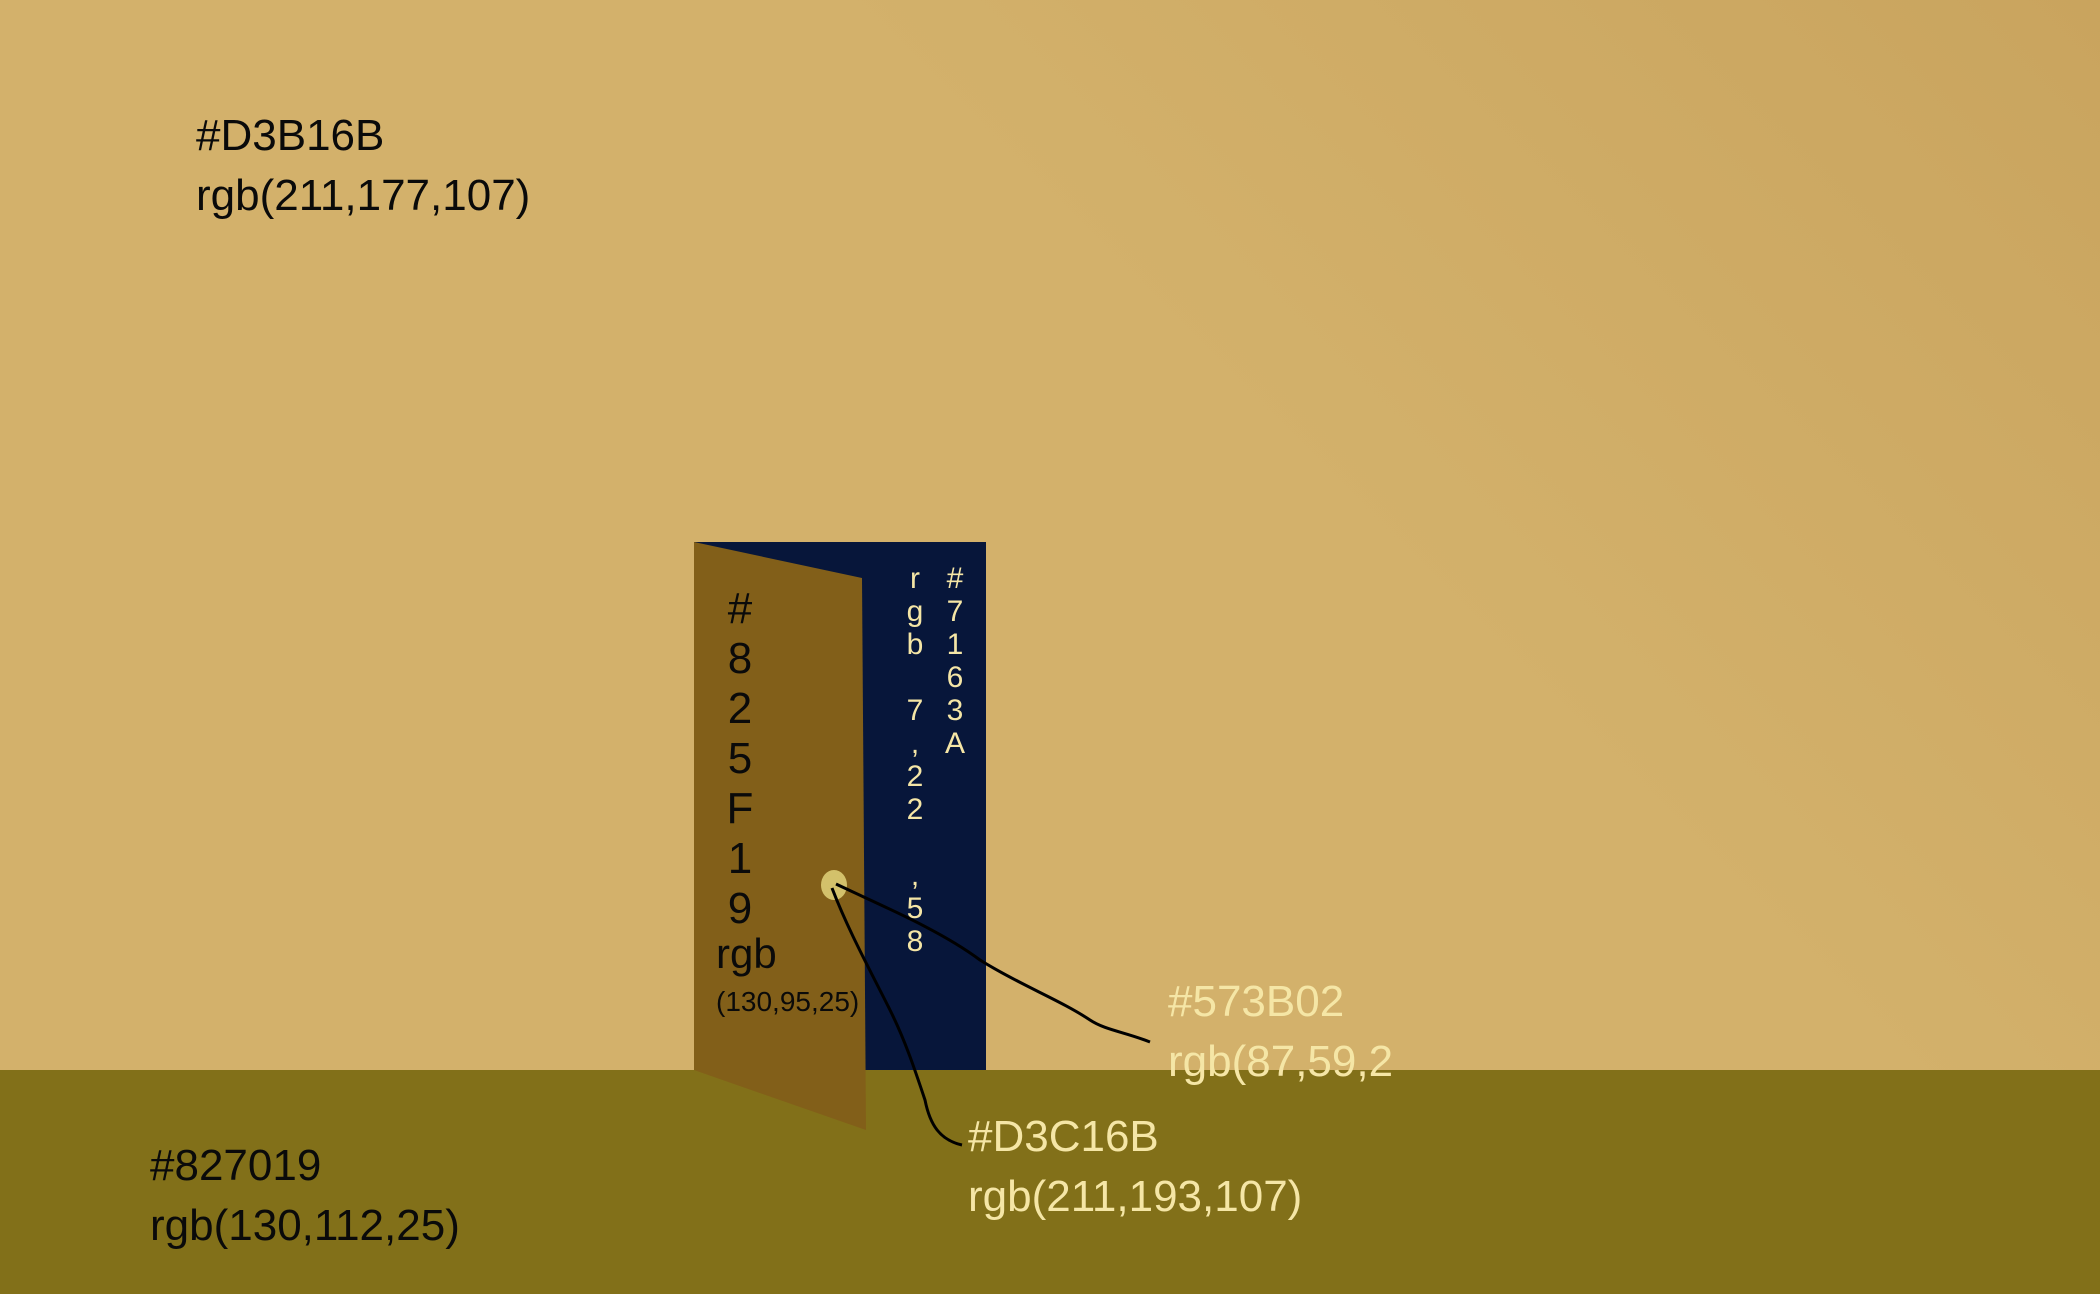 This screenshot has width=2100, height=1294. I want to click on opening-hex-char: #, so click(955, 578).